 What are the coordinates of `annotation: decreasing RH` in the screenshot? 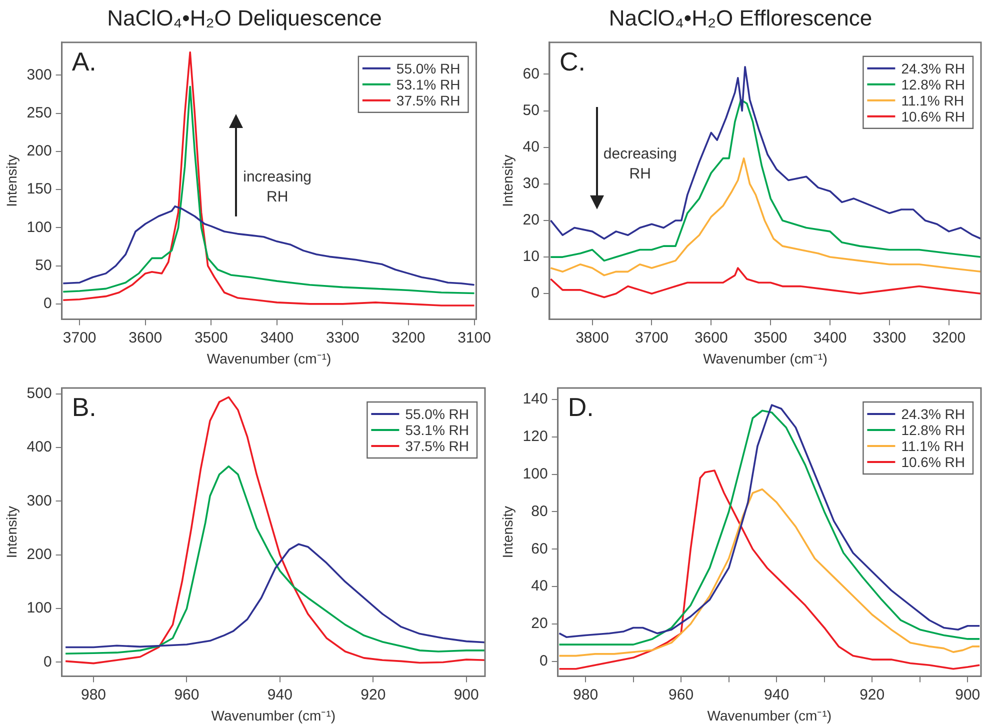 It's located at (640, 164).